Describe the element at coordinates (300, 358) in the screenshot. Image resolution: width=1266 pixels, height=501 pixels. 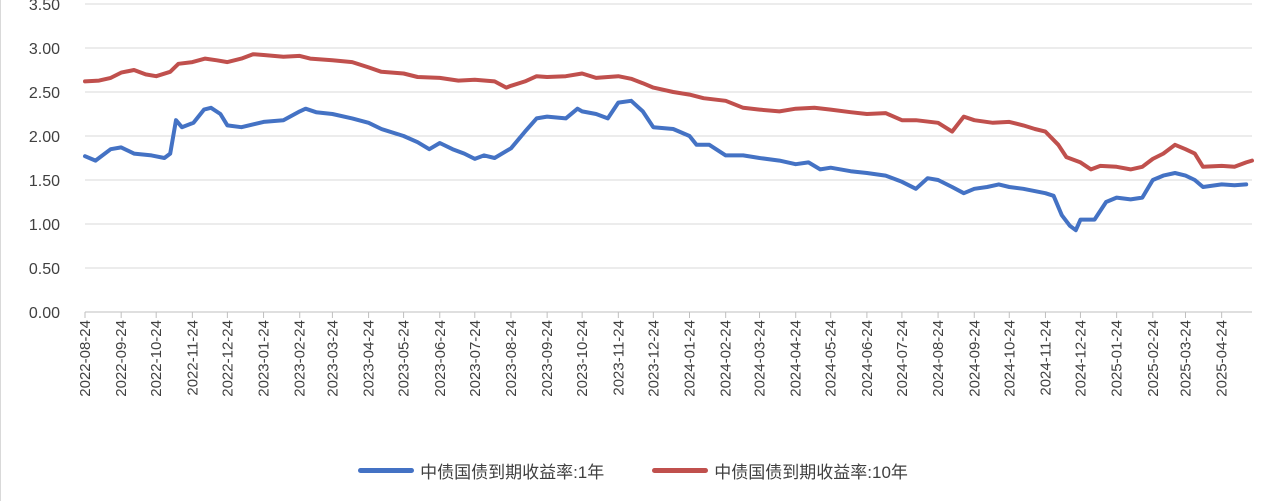
I see `x-tick-label: 2023-02-24` at that location.